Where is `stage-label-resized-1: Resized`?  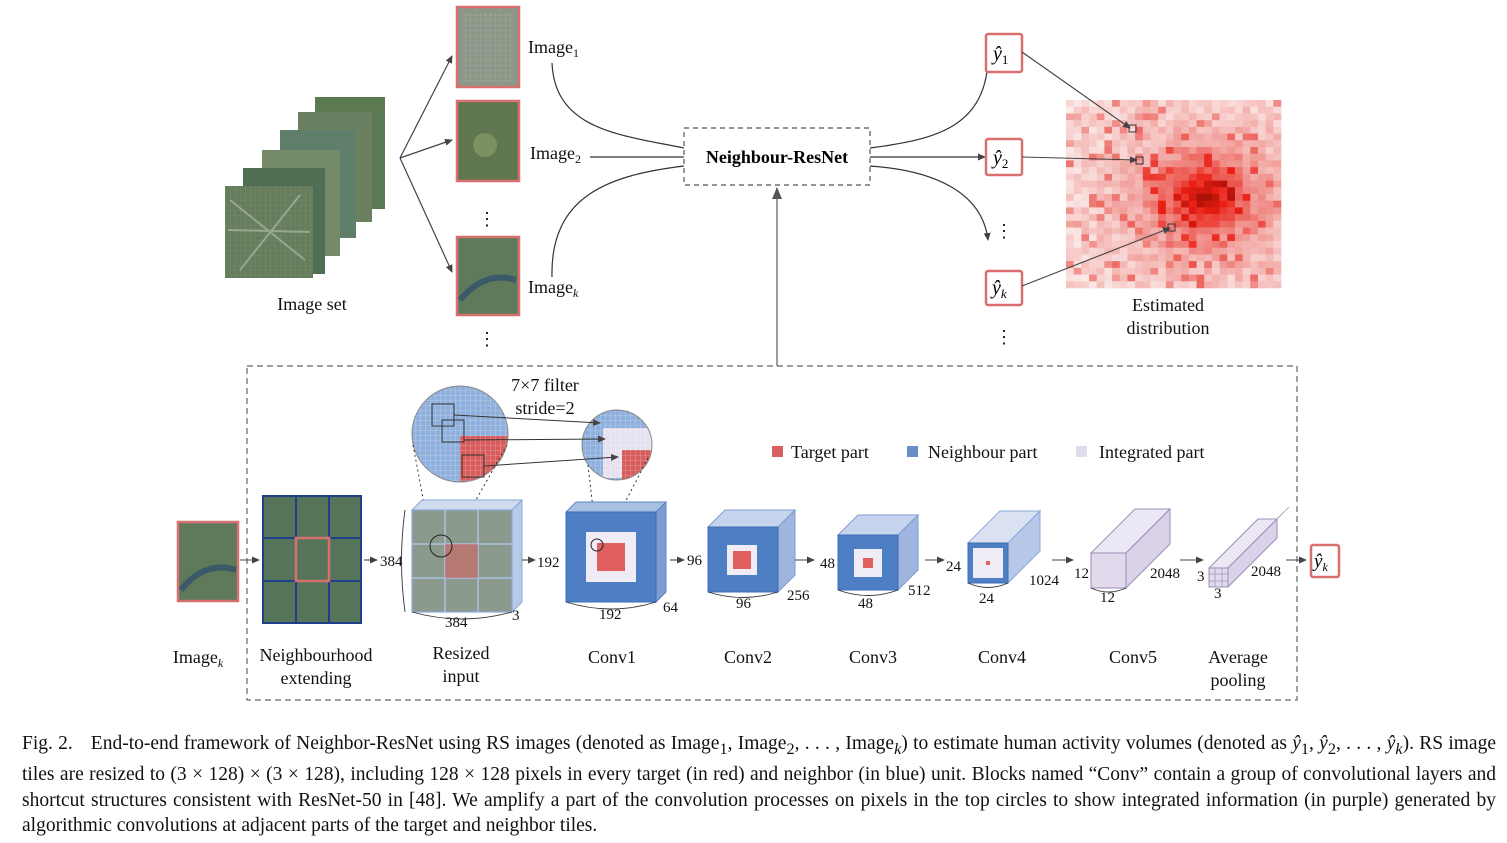 stage-label-resized-1: Resized is located at coordinates (461, 653).